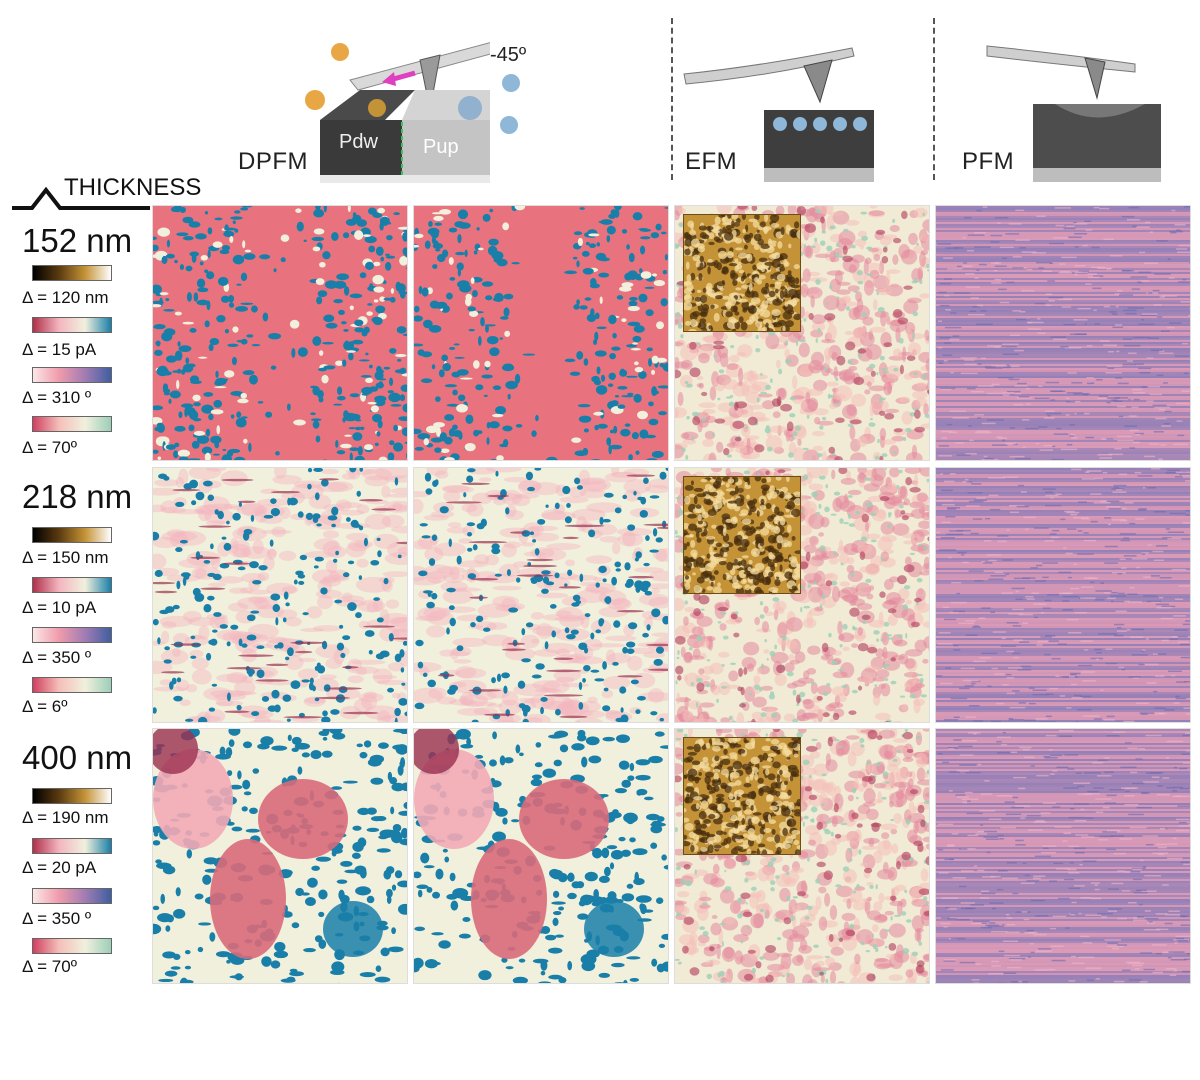  I want to click on scale-label: Δ = 15 pA, so click(59, 349).